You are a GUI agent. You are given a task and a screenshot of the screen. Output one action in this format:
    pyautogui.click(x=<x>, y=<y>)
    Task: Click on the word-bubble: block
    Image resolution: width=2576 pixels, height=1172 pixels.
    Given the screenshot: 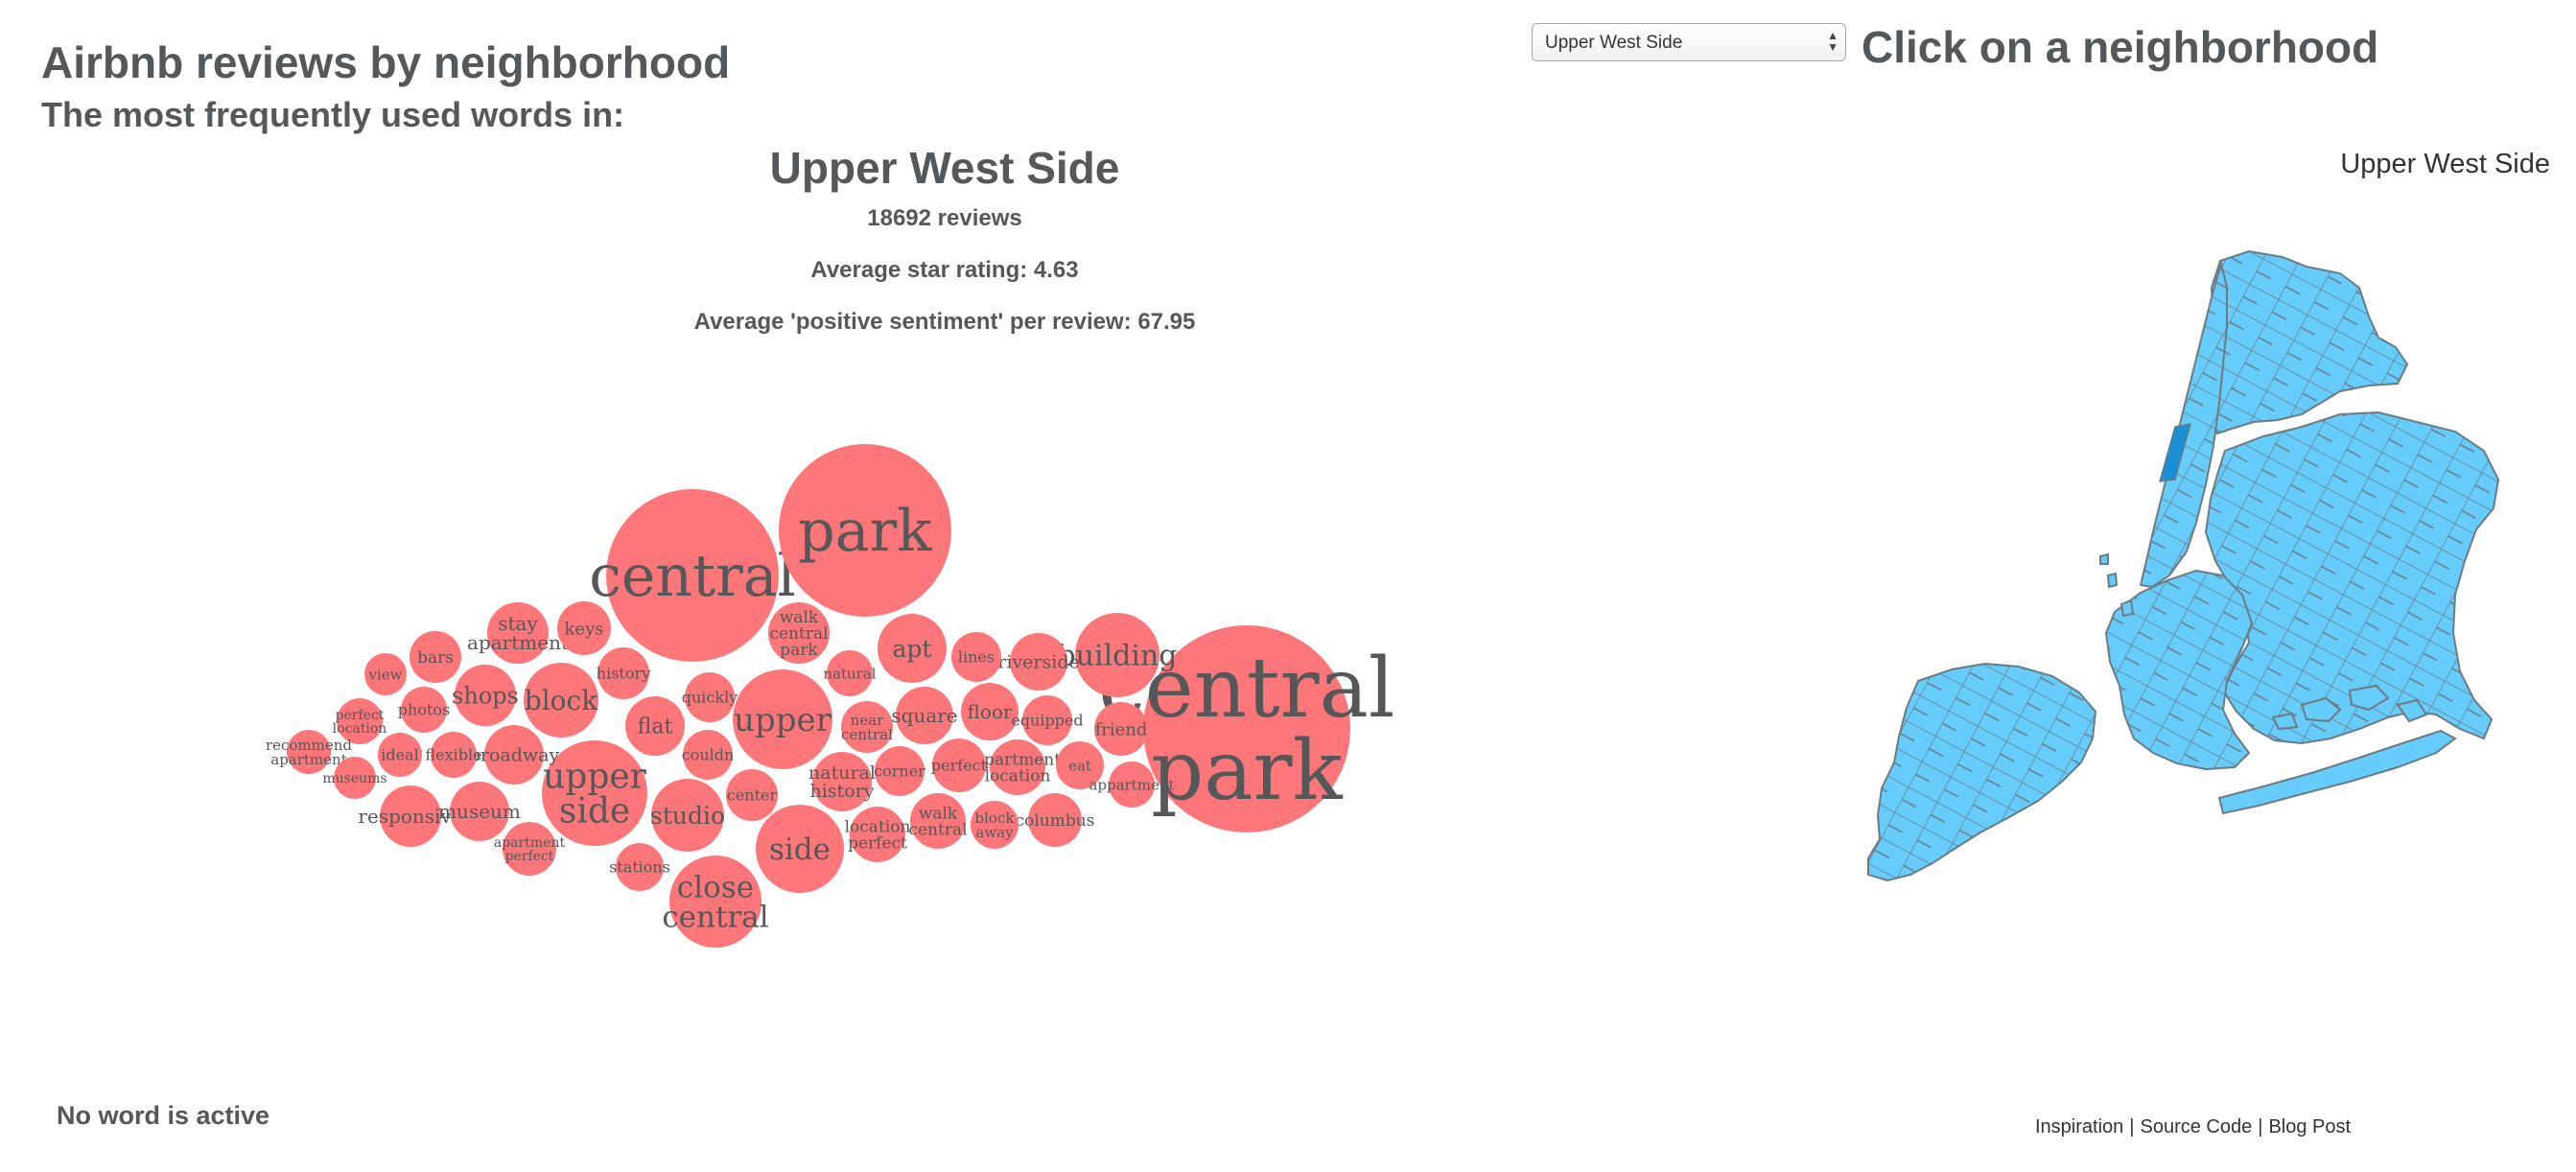 What is the action you would take?
    pyautogui.click(x=561, y=700)
    